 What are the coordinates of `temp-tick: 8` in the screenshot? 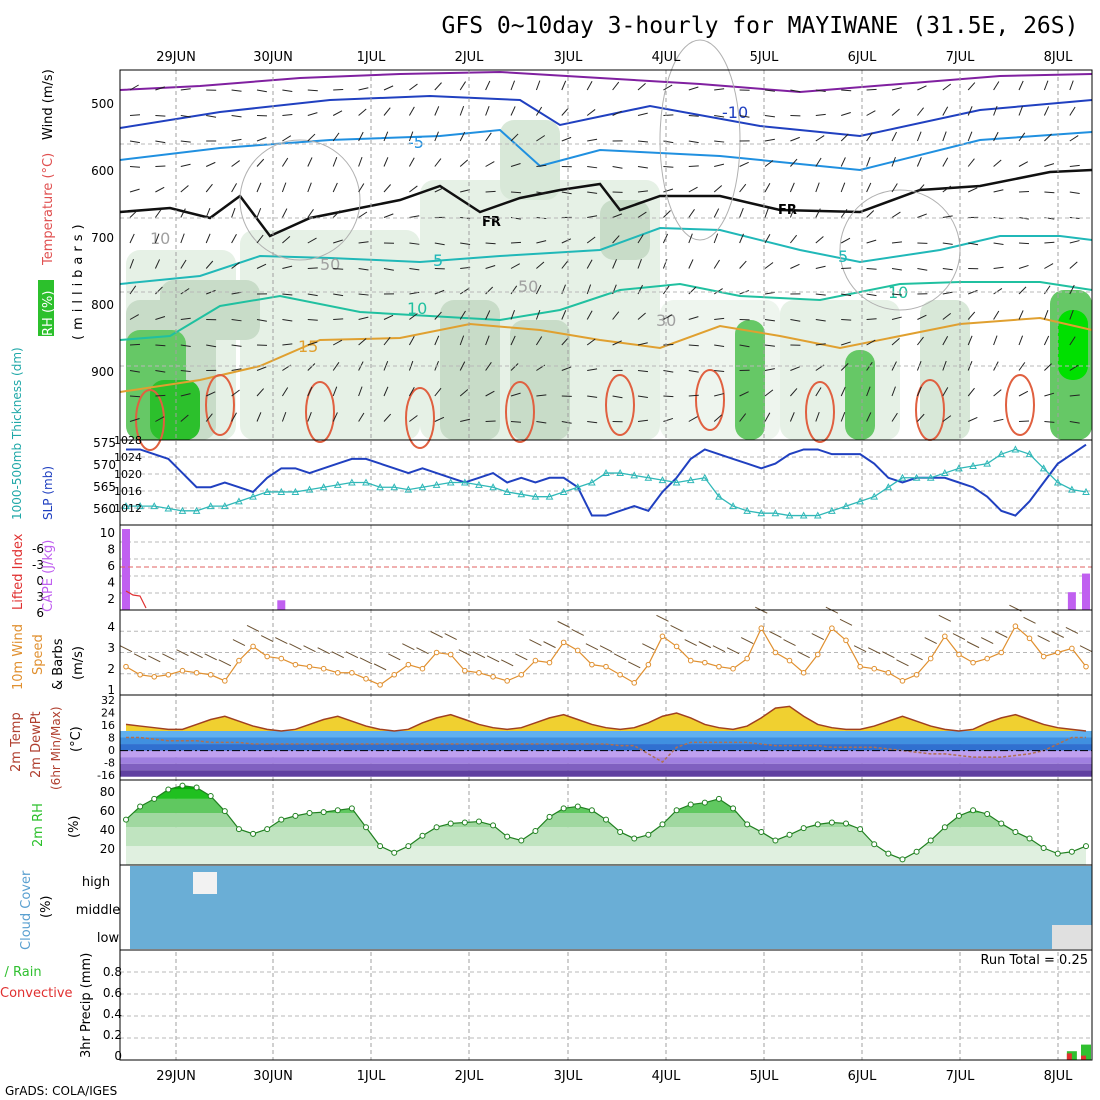 It's located at (111, 738).